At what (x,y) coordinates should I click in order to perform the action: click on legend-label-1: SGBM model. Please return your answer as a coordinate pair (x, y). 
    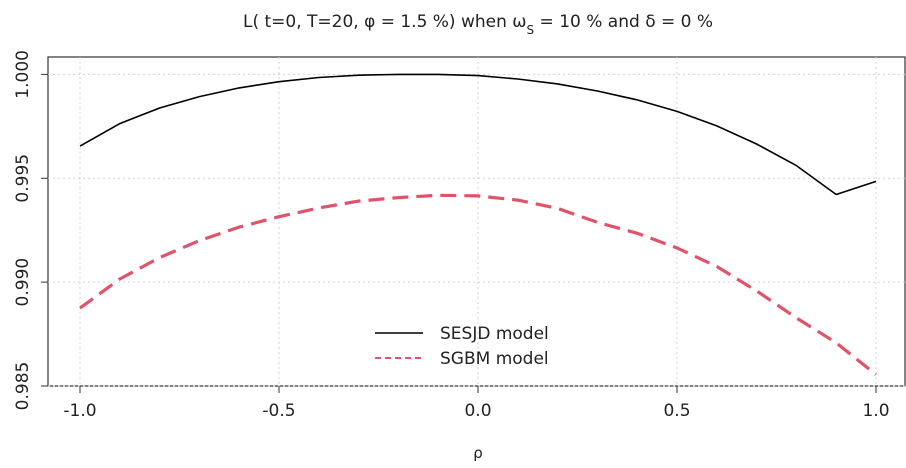
    Looking at the image, I should click on (494, 359).